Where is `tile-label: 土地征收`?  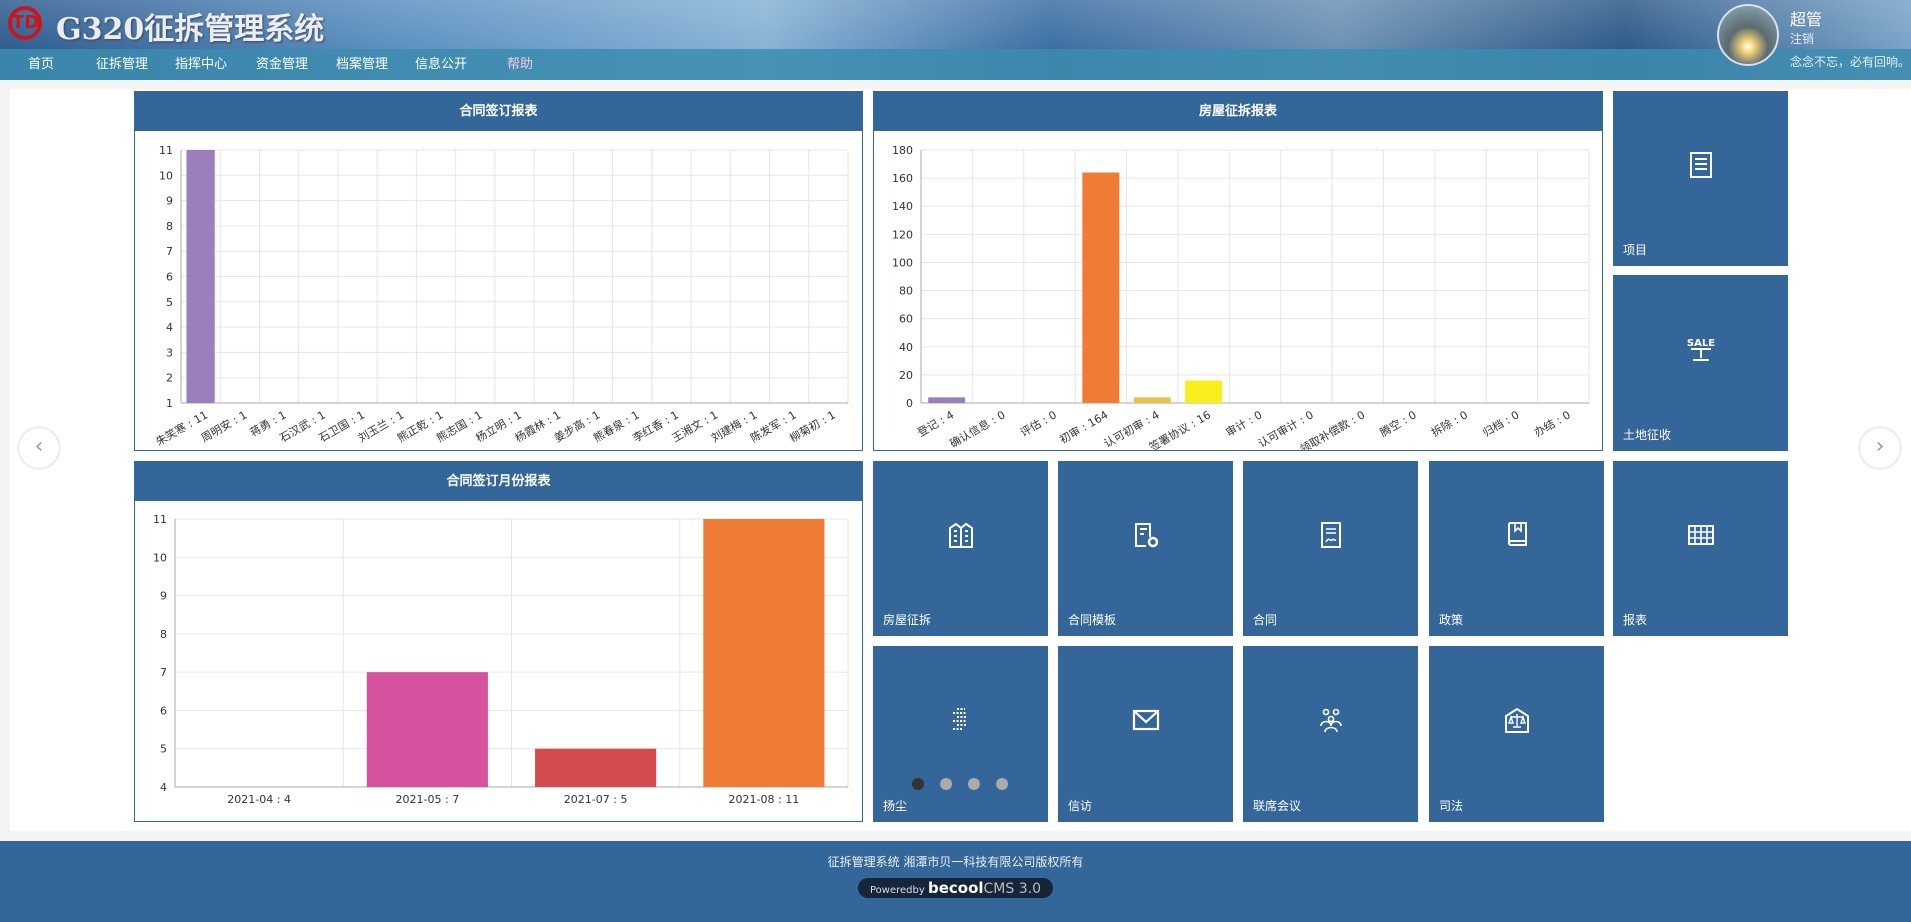
tile-label: 土地征收 is located at coordinates (1647, 435).